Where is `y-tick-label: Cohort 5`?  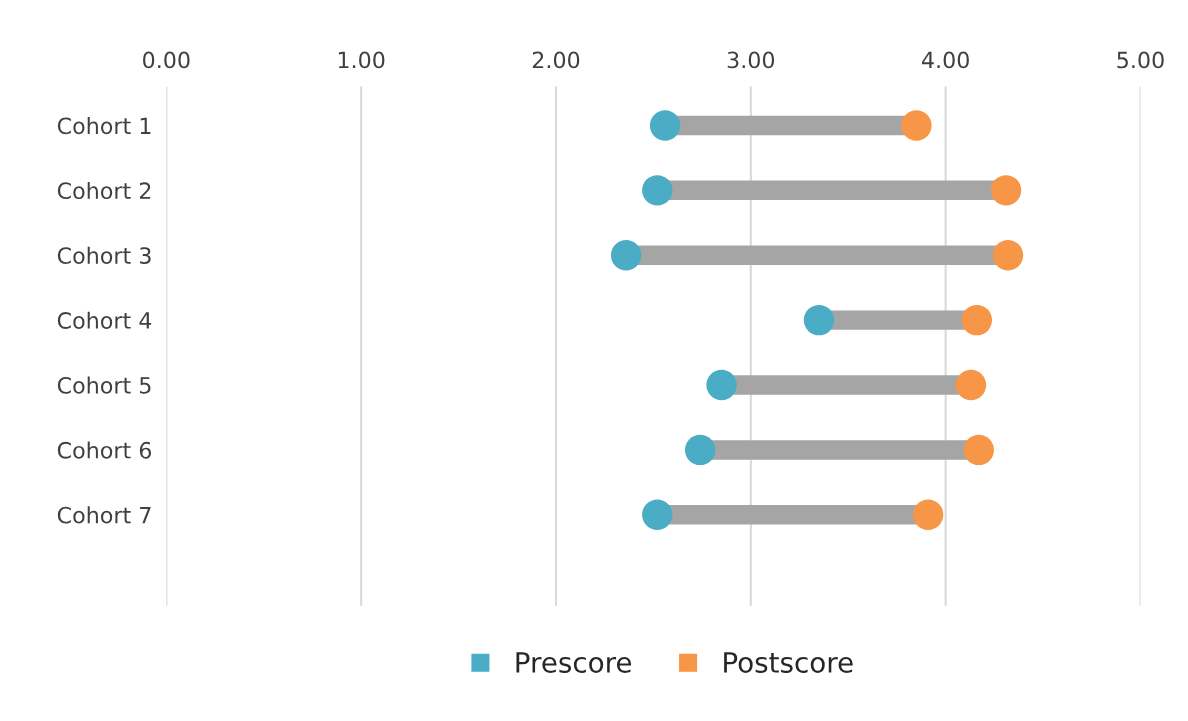 y-tick-label: Cohort 5 is located at coordinates (104, 385).